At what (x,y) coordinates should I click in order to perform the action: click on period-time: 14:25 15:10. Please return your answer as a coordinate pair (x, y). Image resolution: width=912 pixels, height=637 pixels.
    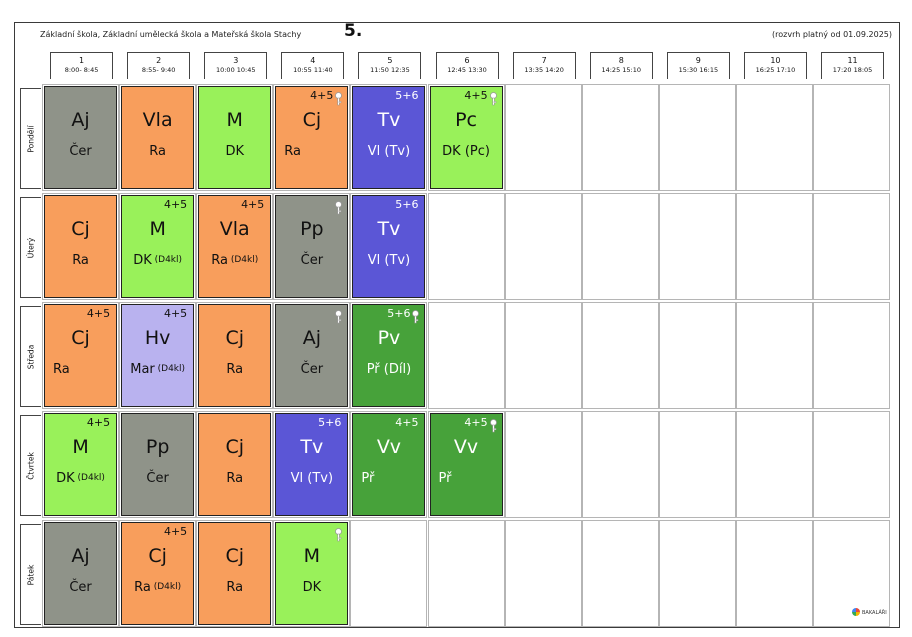
    Looking at the image, I should click on (621, 70).